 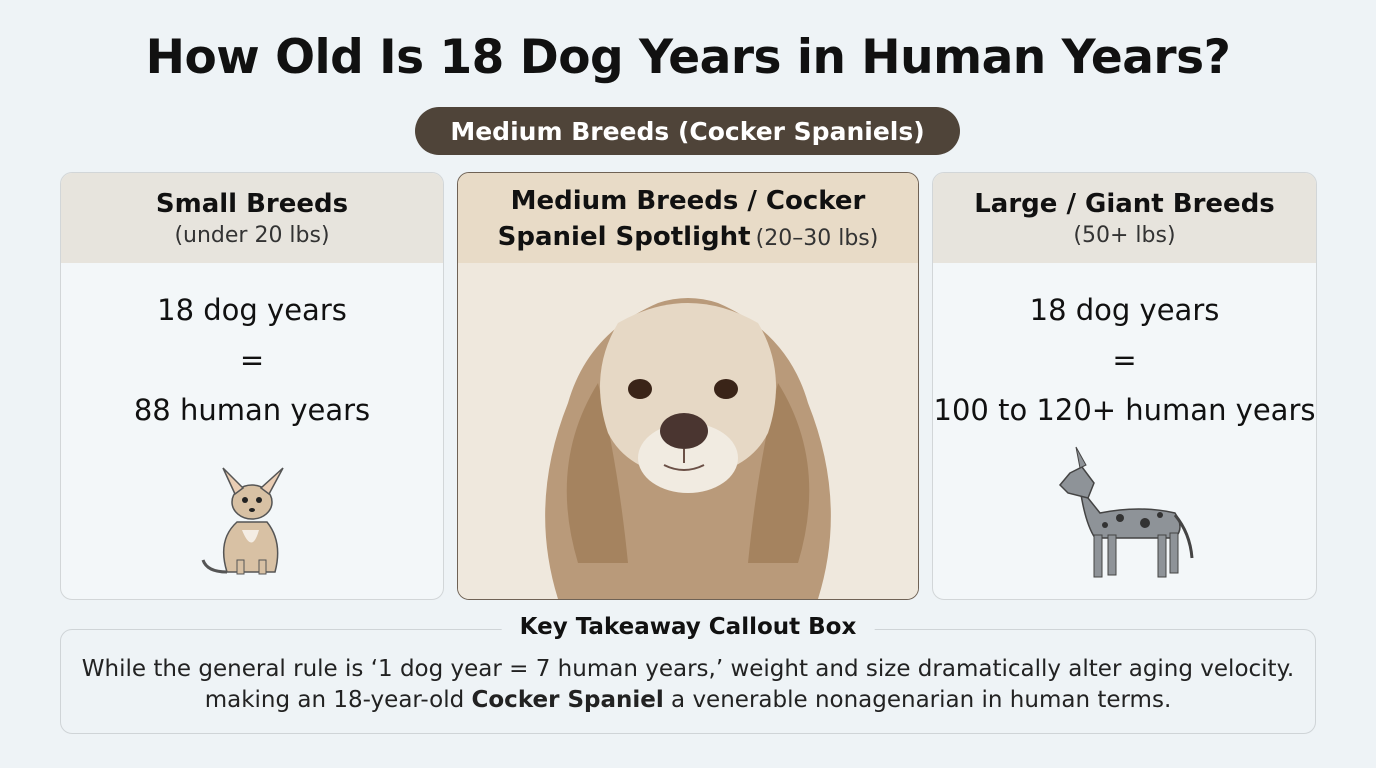 What do you see at coordinates (681, 219) in the screenshot?
I see `card-title: Medium Breeds / Cocker Spaniel Spotlight` at bounding box center [681, 219].